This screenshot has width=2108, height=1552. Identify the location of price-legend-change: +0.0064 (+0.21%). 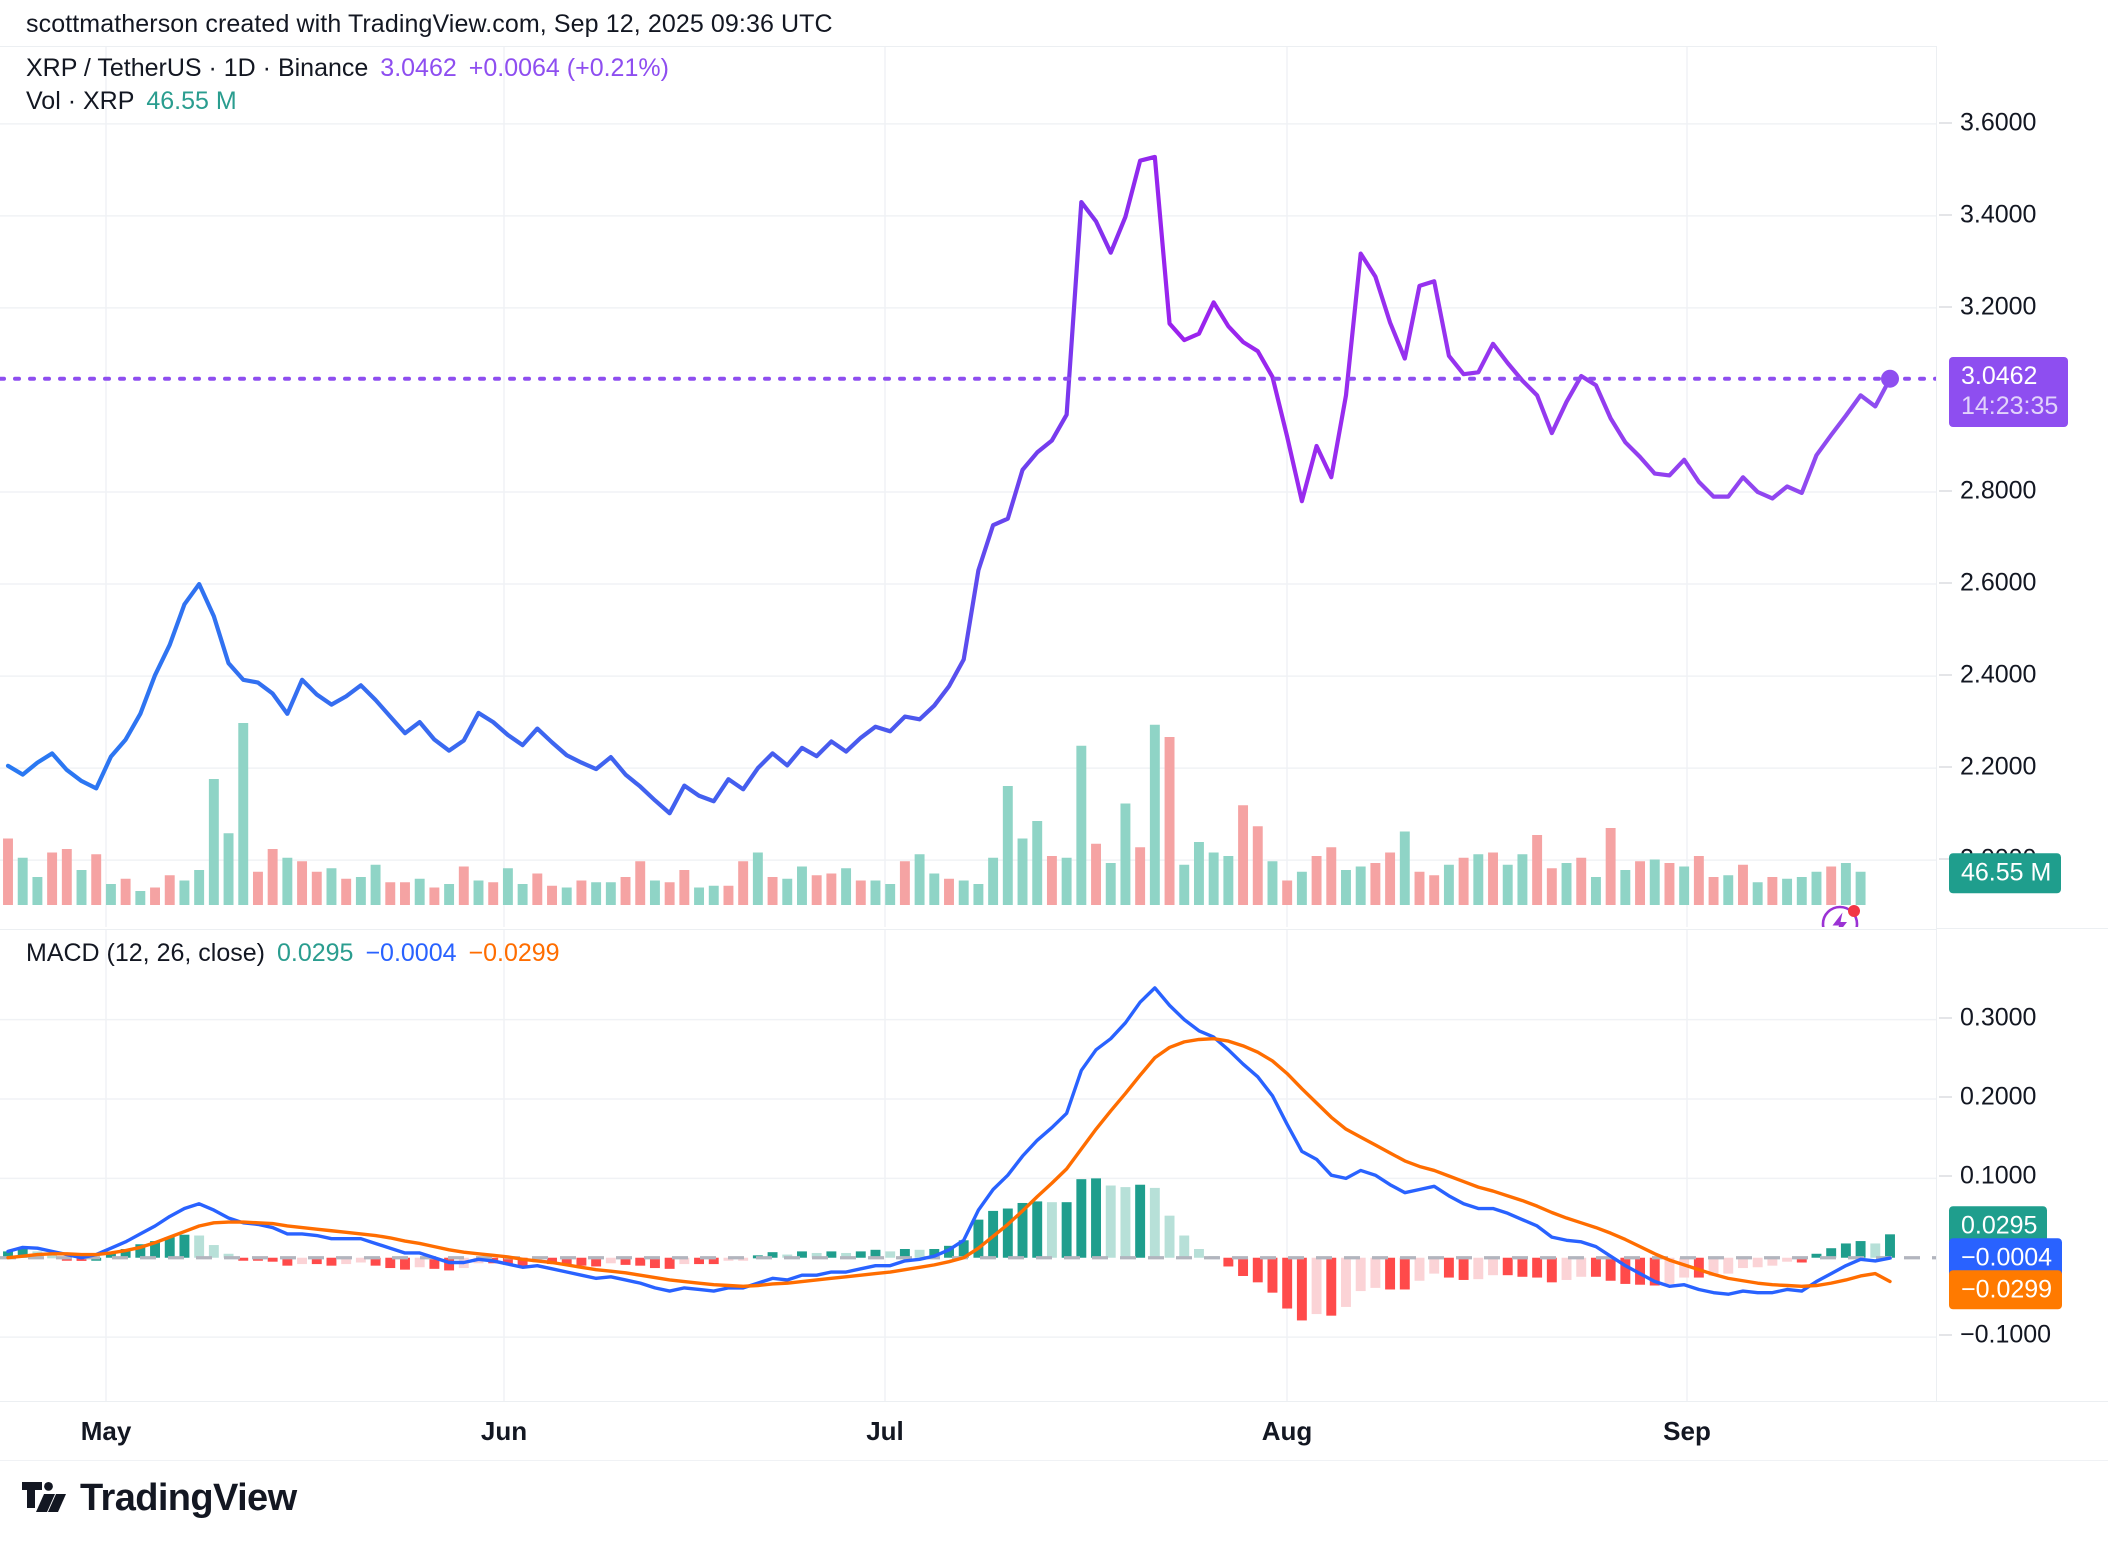
(568, 68).